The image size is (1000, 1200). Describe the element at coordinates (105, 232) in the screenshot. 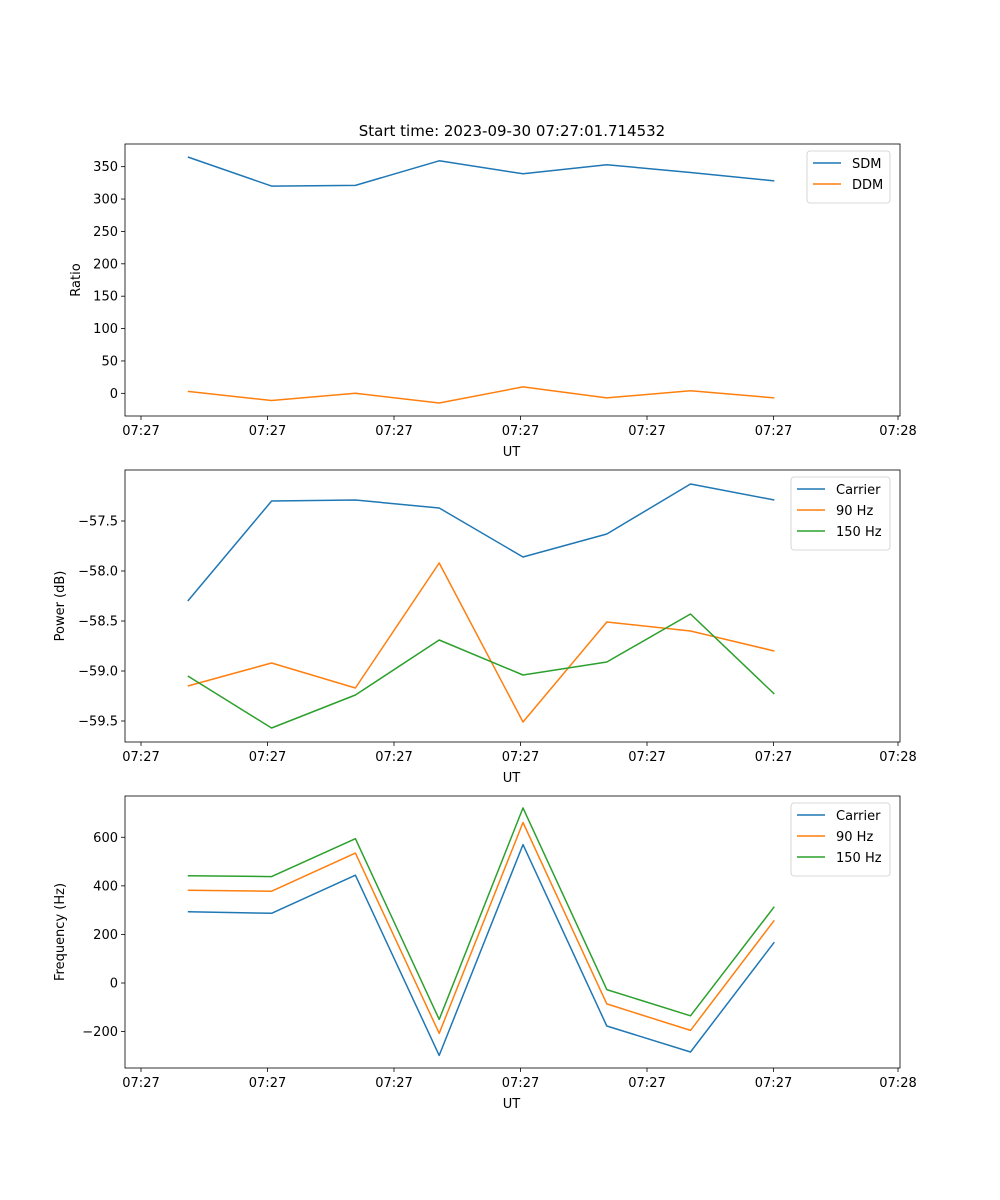

I see `y-tick-label: 250` at that location.